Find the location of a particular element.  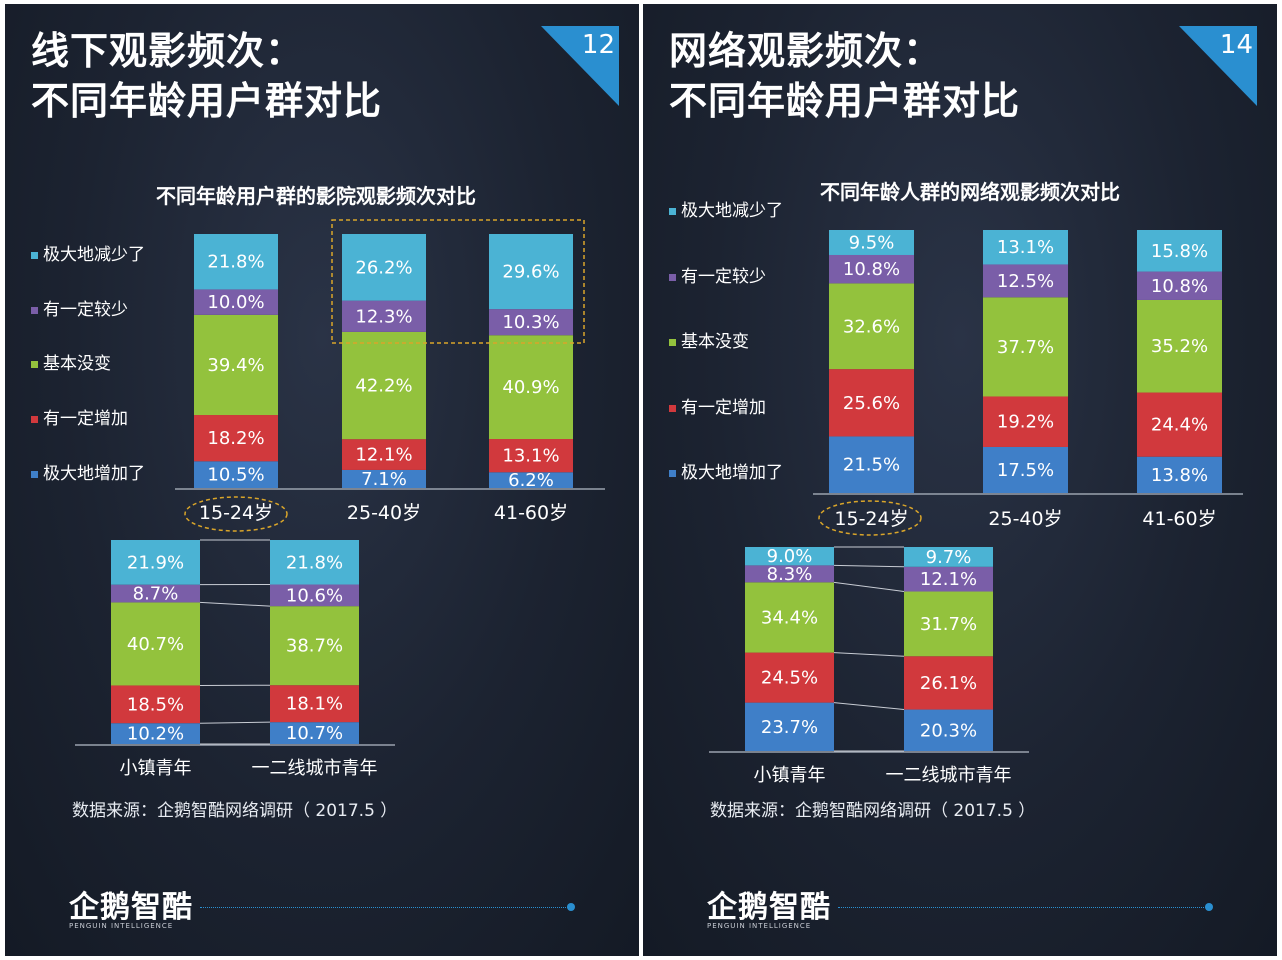

data-label: 25.6% is located at coordinates (871, 403).